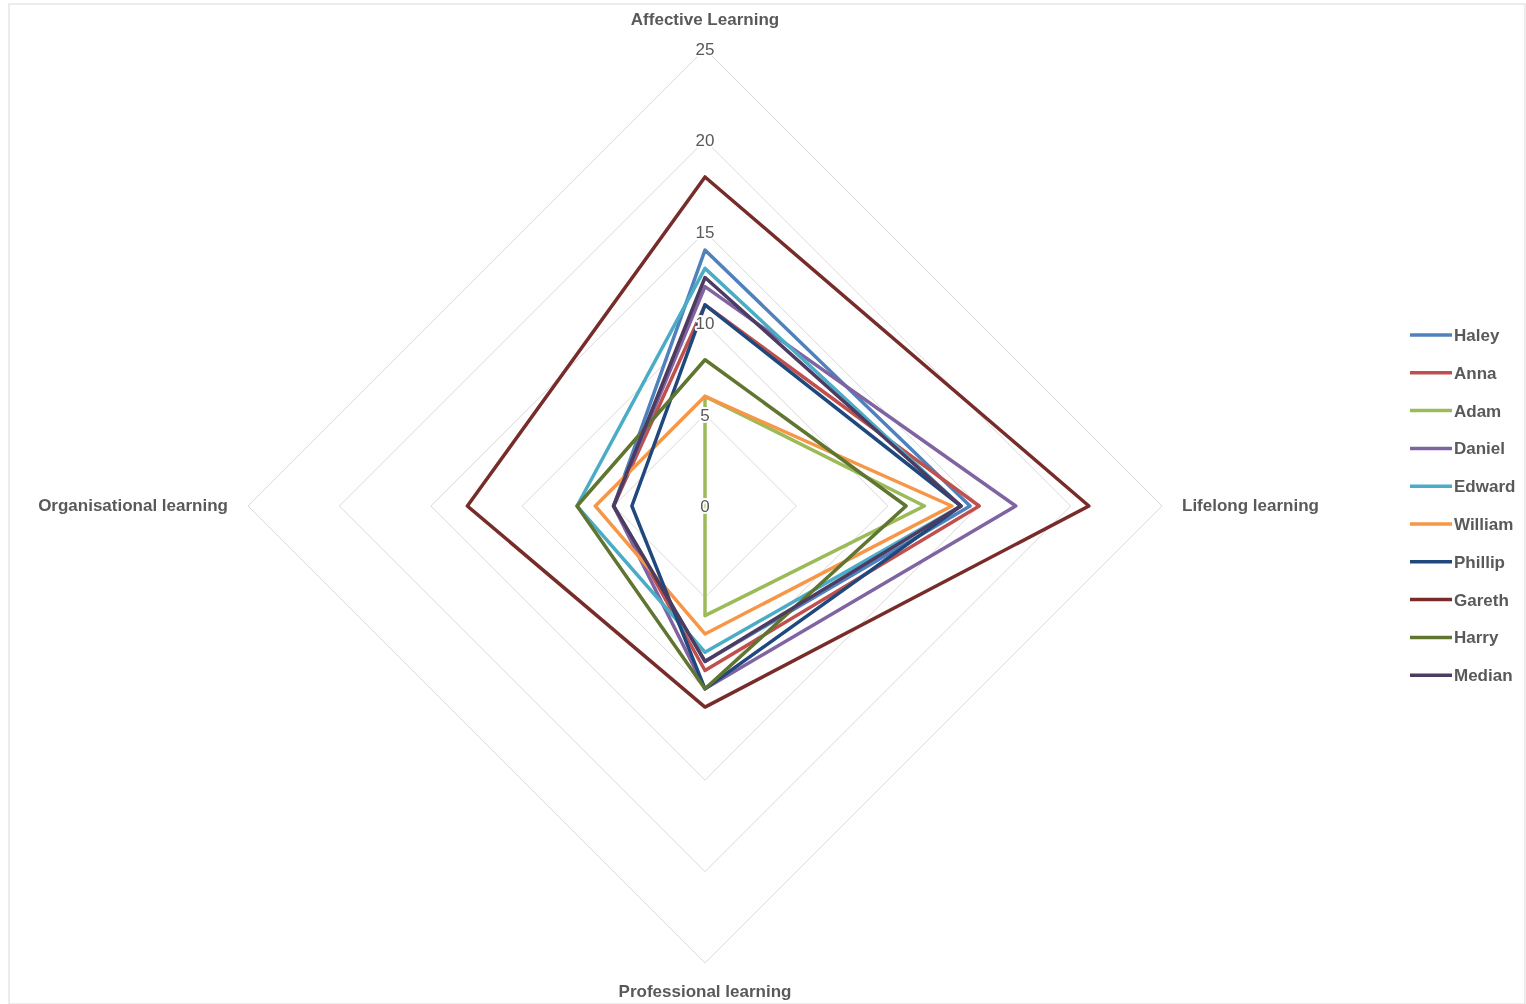  I want to click on legend-label: Anna, so click(1476, 373).